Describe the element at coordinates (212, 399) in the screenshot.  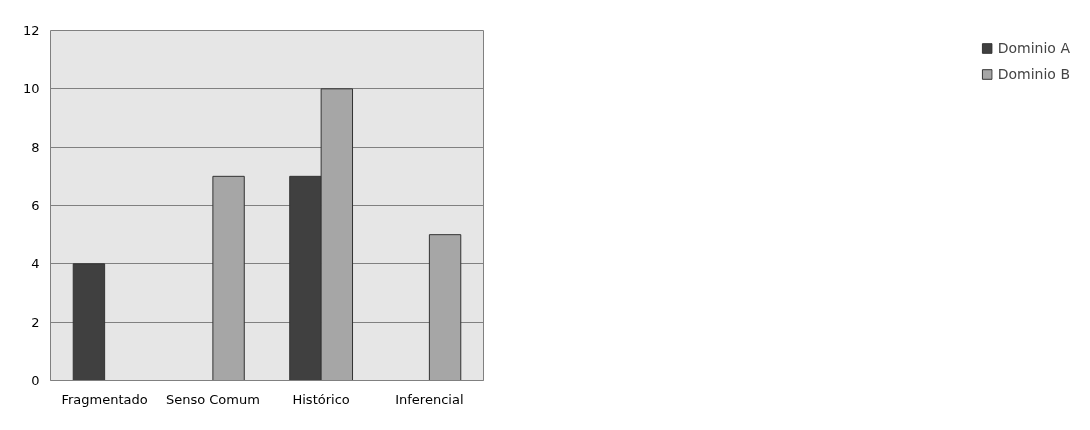
I see `x-tick-label: Senso Comum` at that location.